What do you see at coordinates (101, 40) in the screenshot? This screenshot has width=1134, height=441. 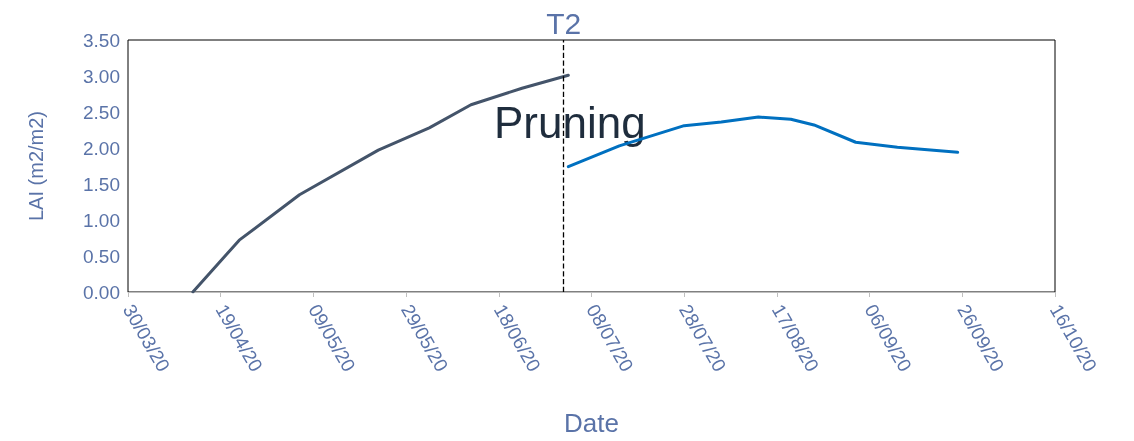 I see `y-tick-label: 3.50` at bounding box center [101, 40].